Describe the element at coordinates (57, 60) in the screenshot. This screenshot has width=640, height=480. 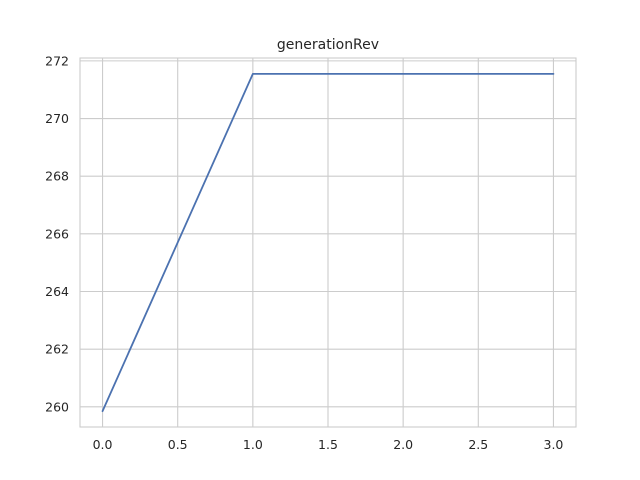
I see `y-tick-label: 272` at that location.